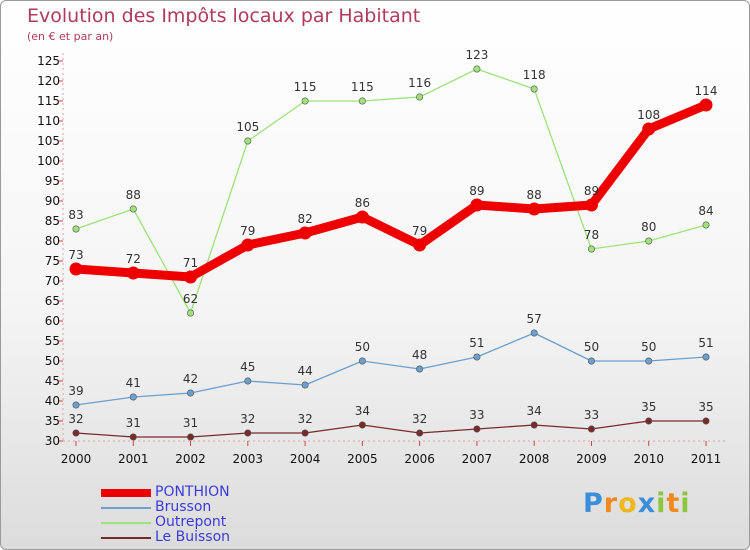 The image size is (750, 550). Describe the element at coordinates (48, 121) in the screenshot. I see `y-tick-label: 110` at that location.